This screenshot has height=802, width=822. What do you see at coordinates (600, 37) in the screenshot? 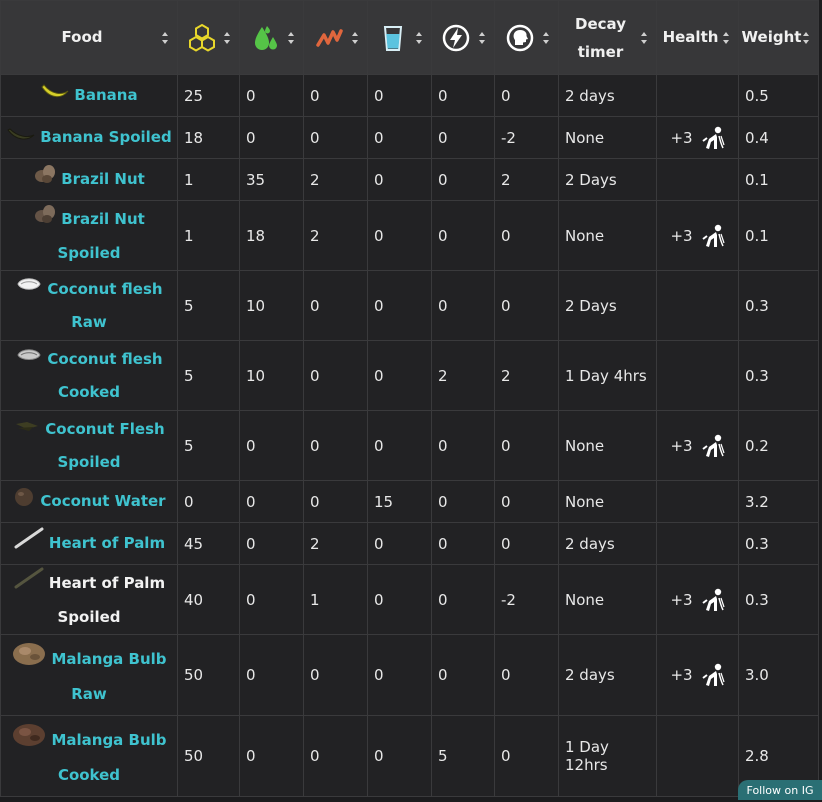
I see `column-header-label: Decay timer` at bounding box center [600, 37].